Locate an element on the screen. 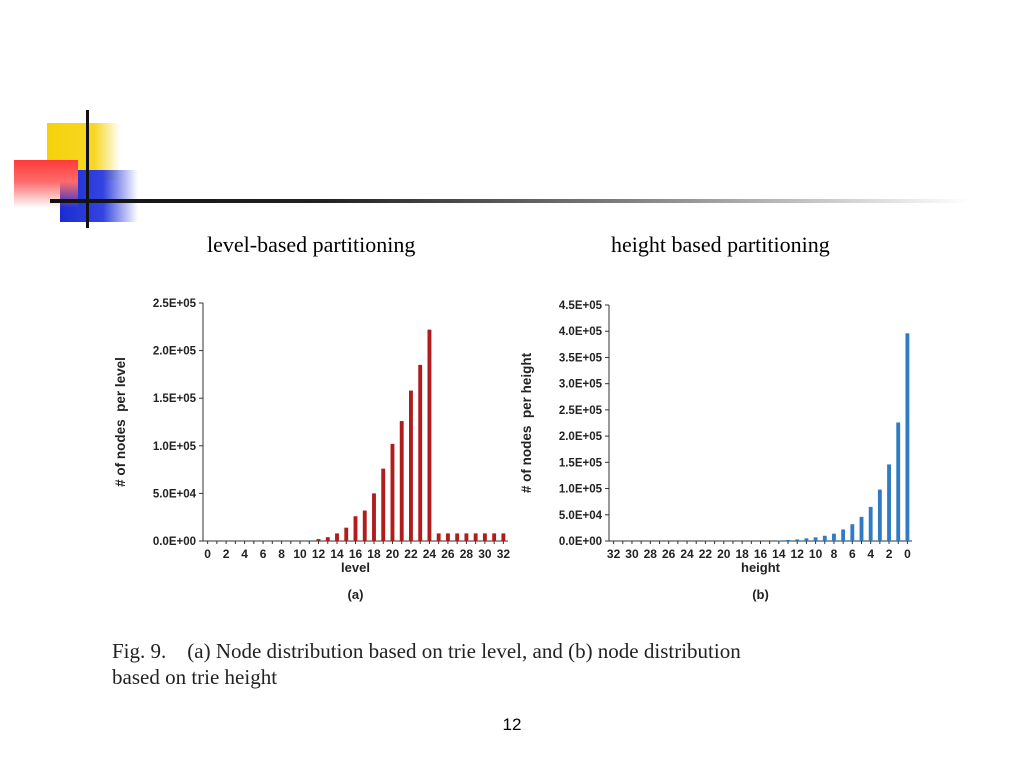  panel-label: (b) is located at coordinates (760, 594).